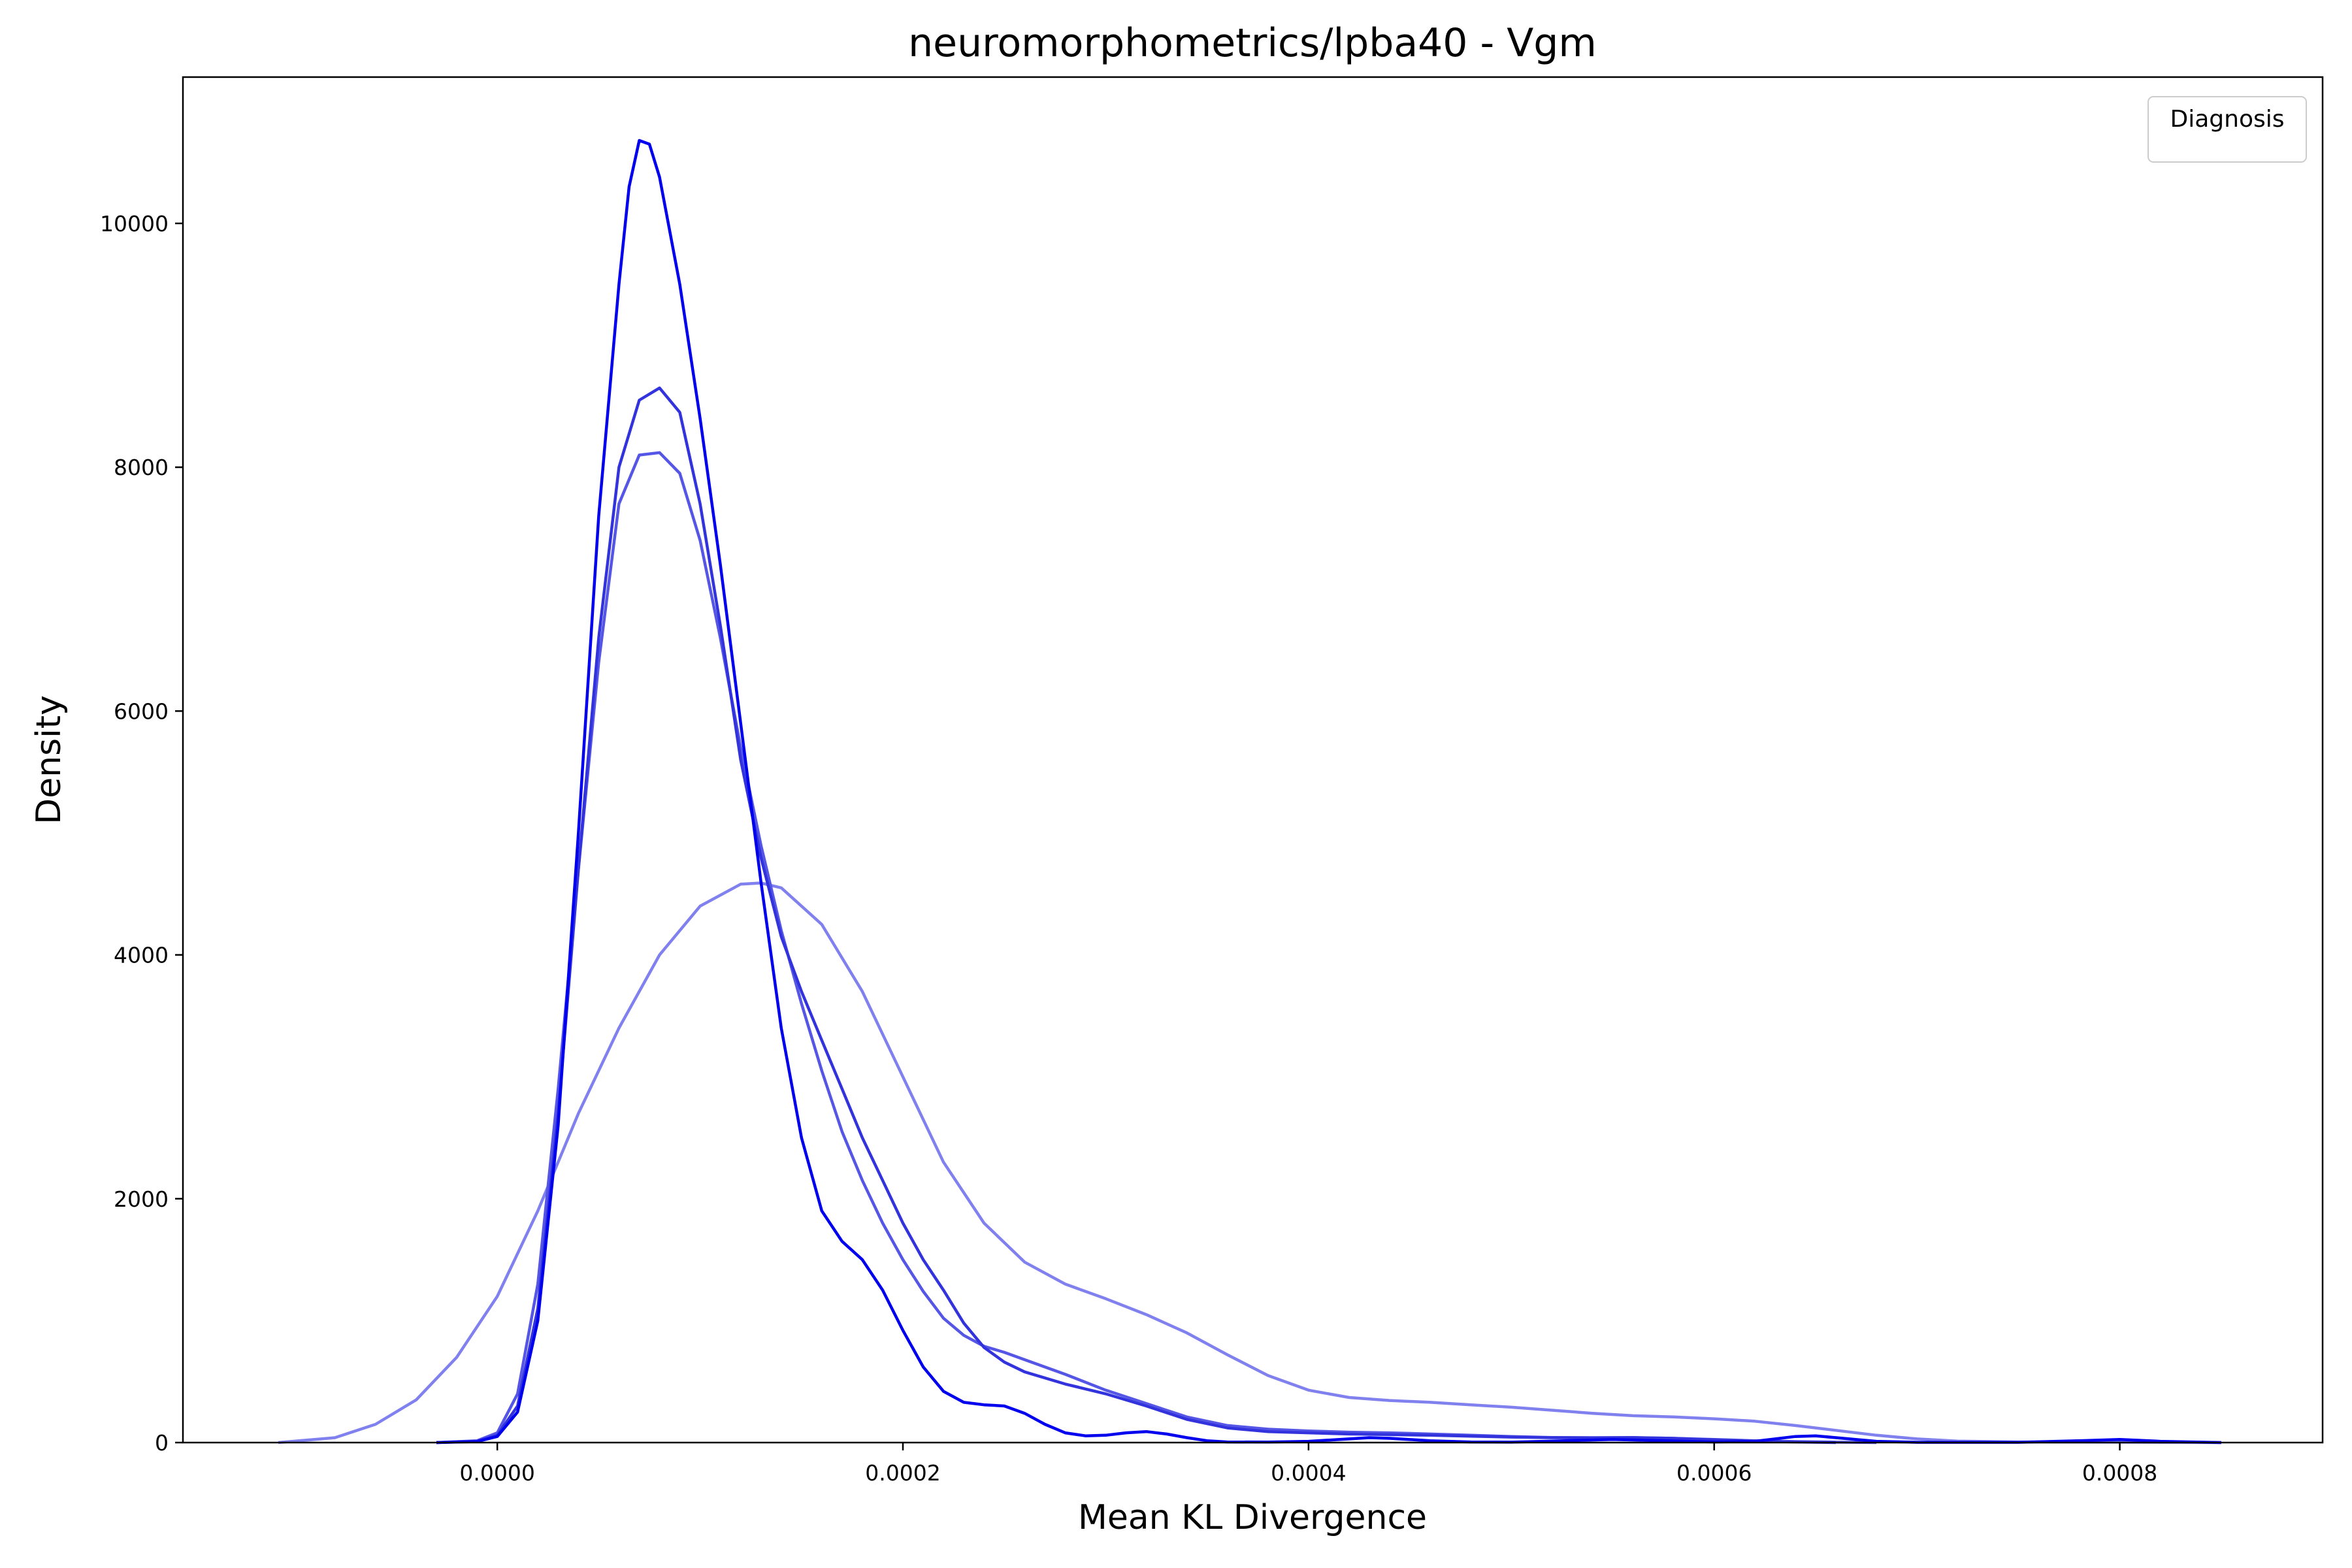 The width and height of the screenshot is (2352, 1568). What do you see at coordinates (141, 1199) in the screenshot?
I see `y-tick-label: 2000` at bounding box center [141, 1199].